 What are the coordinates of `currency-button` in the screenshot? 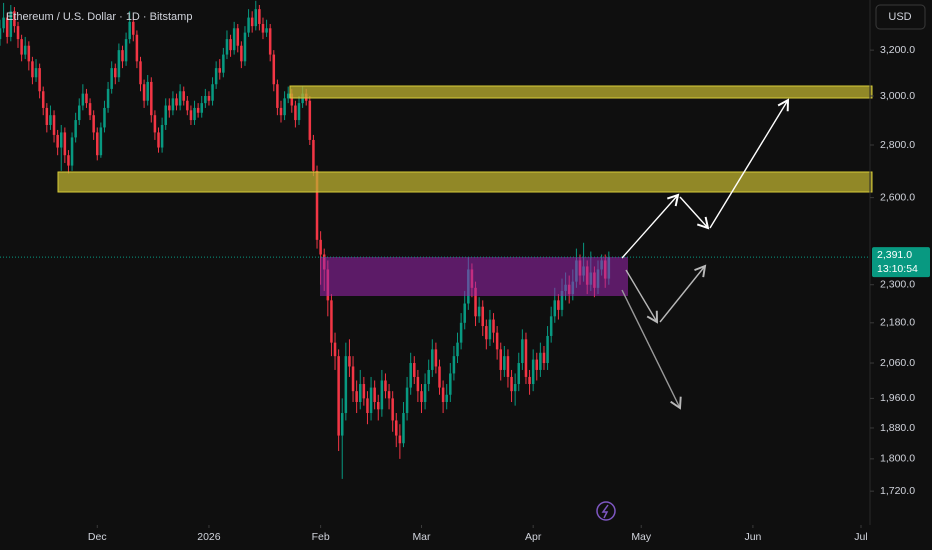 It's located at (900, 17).